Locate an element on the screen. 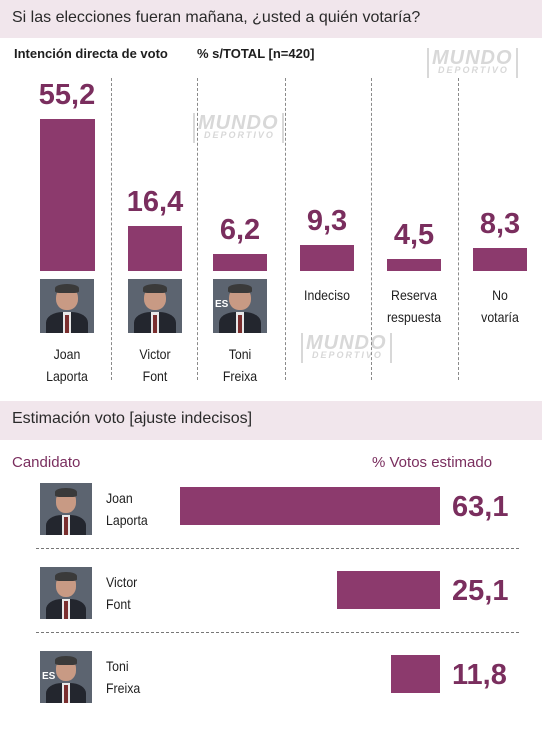 The height and width of the screenshot is (738, 542). candidate-name-1: Joan Laporta is located at coordinates (127, 509).